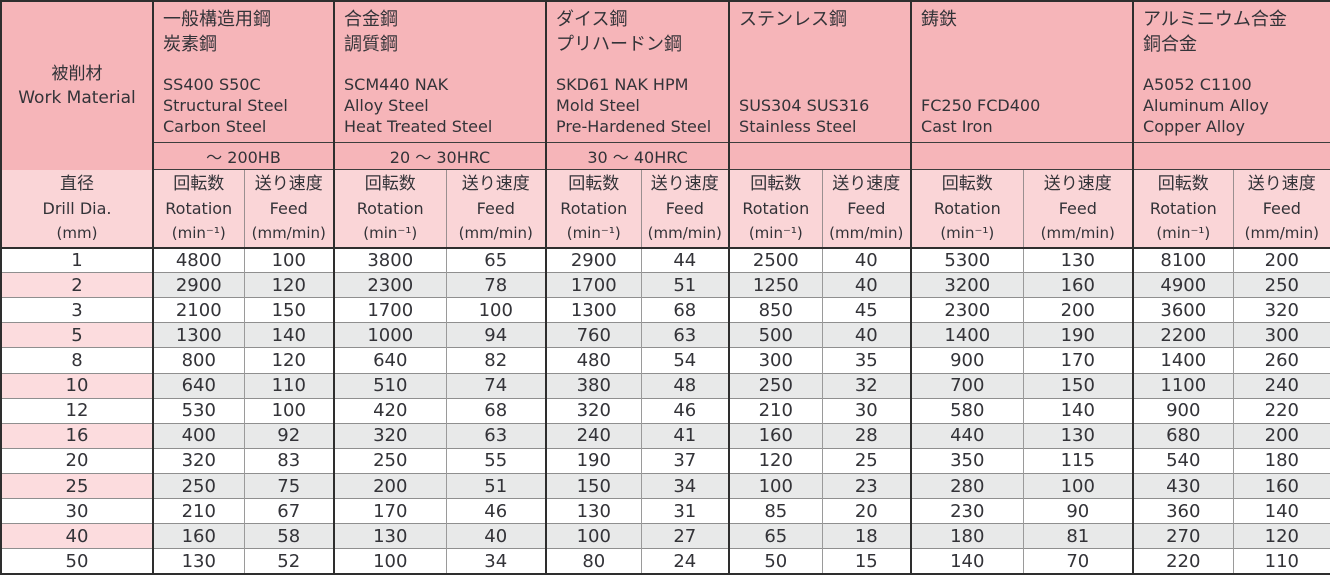 The width and height of the screenshot is (1330, 575). Describe the element at coordinates (1183, 285) in the screenshot. I see `value-cell: 4900` at that location.